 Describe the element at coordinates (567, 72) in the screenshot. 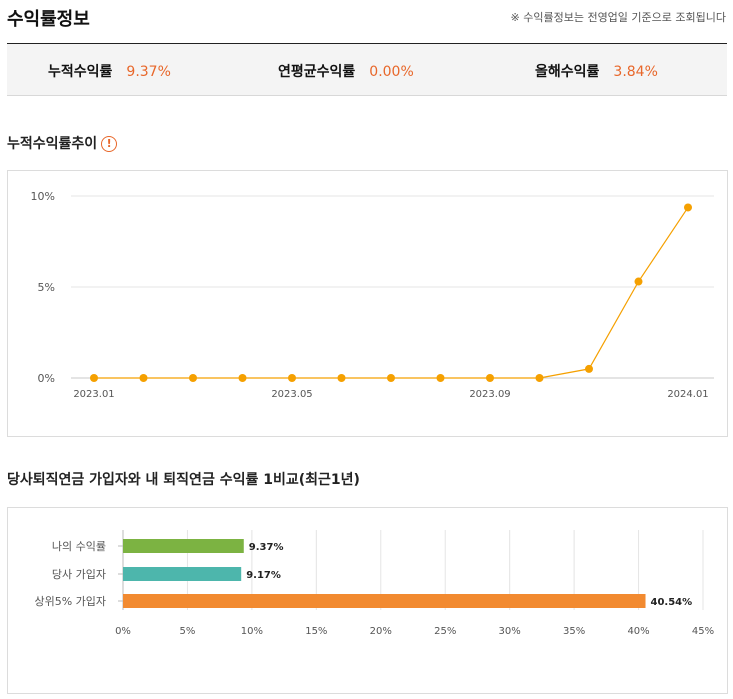

I see `stat-label: 올해수익률` at that location.